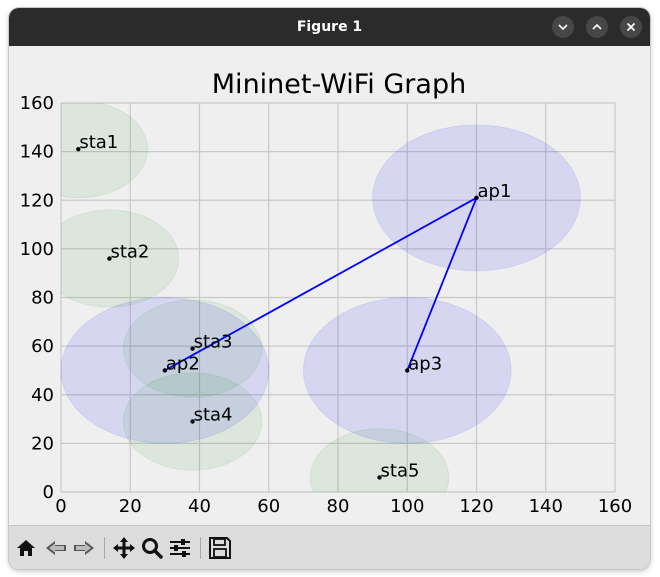 The height and width of the screenshot is (577, 660). Describe the element at coordinates (109, 258) in the screenshot. I see `node-point-sta2` at that location.